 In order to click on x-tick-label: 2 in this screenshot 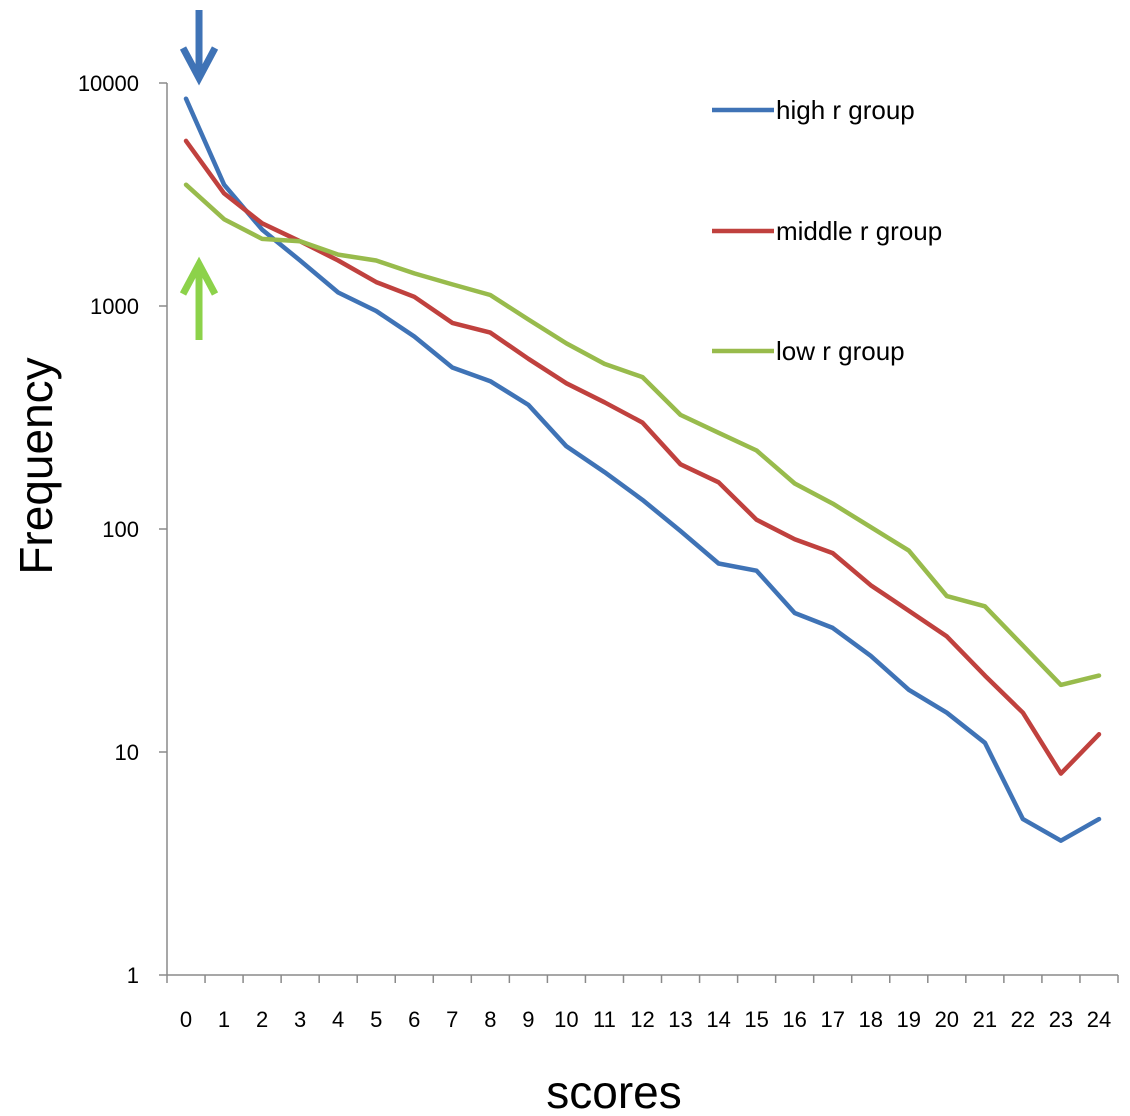, I will do `click(262, 1019)`.